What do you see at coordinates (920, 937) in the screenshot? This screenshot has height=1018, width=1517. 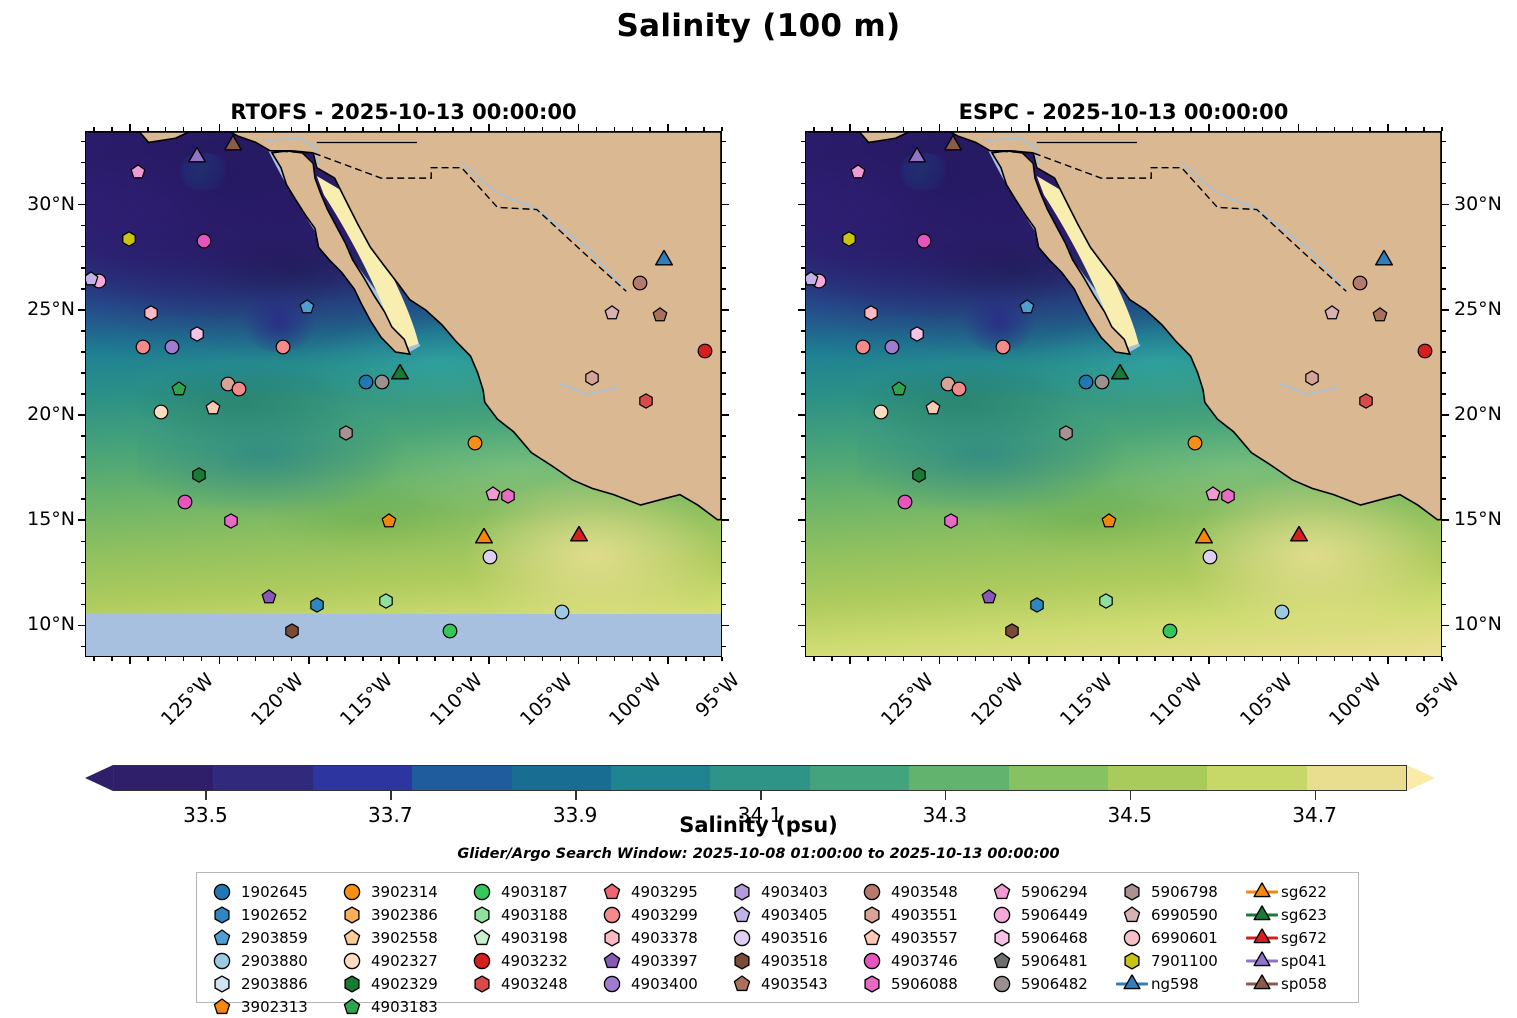 I see `legend-item: 4903557` at bounding box center [920, 937].